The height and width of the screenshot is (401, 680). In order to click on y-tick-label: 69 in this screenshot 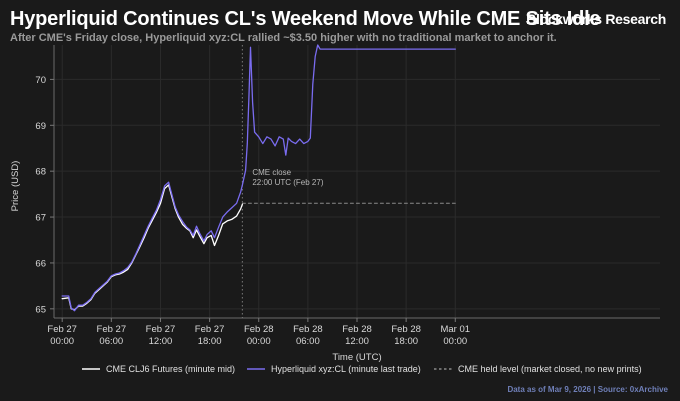, I will do `click(40, 126)`.